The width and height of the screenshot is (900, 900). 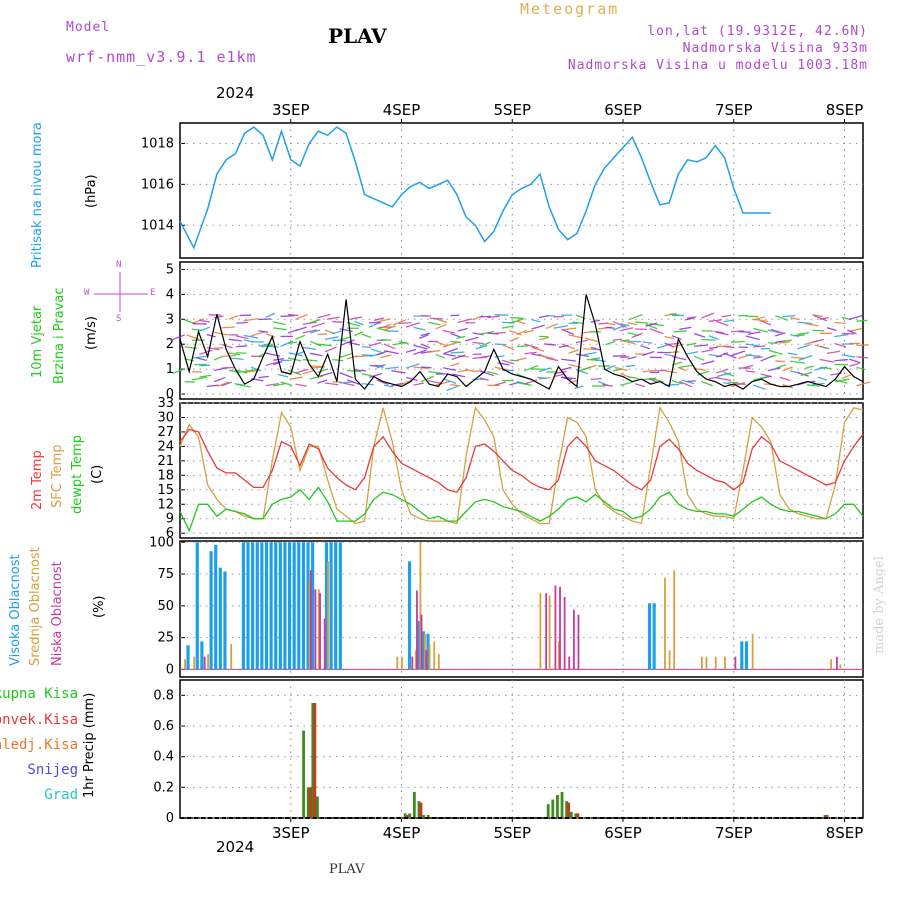 What do you see at coordinates (170, 669) in the screenshot?
I see `cloud-ytick-0: 0` at bounding box center [170, 669].